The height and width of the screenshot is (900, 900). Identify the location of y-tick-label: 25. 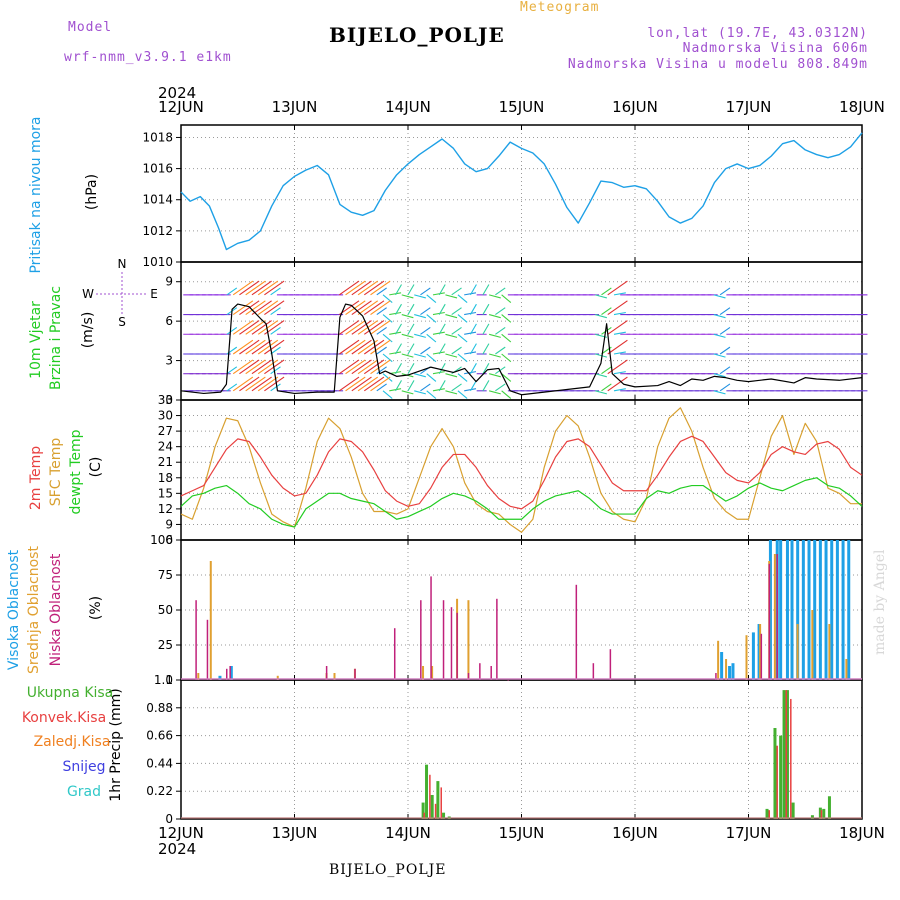
(165, 645).